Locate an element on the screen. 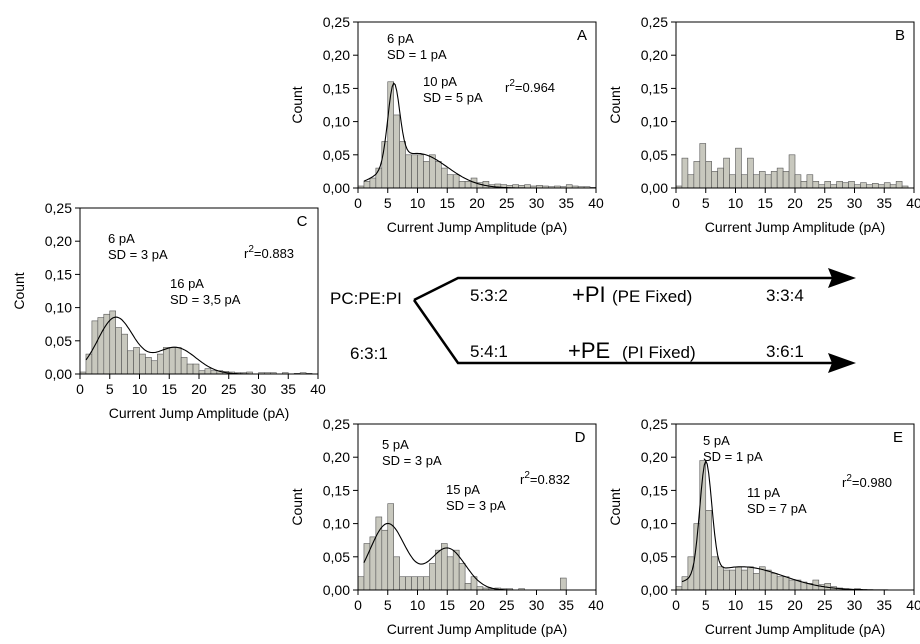 This screenshot has height=644, width=920. peak-annotation: 10 pA is located at coordinates (440, 81).